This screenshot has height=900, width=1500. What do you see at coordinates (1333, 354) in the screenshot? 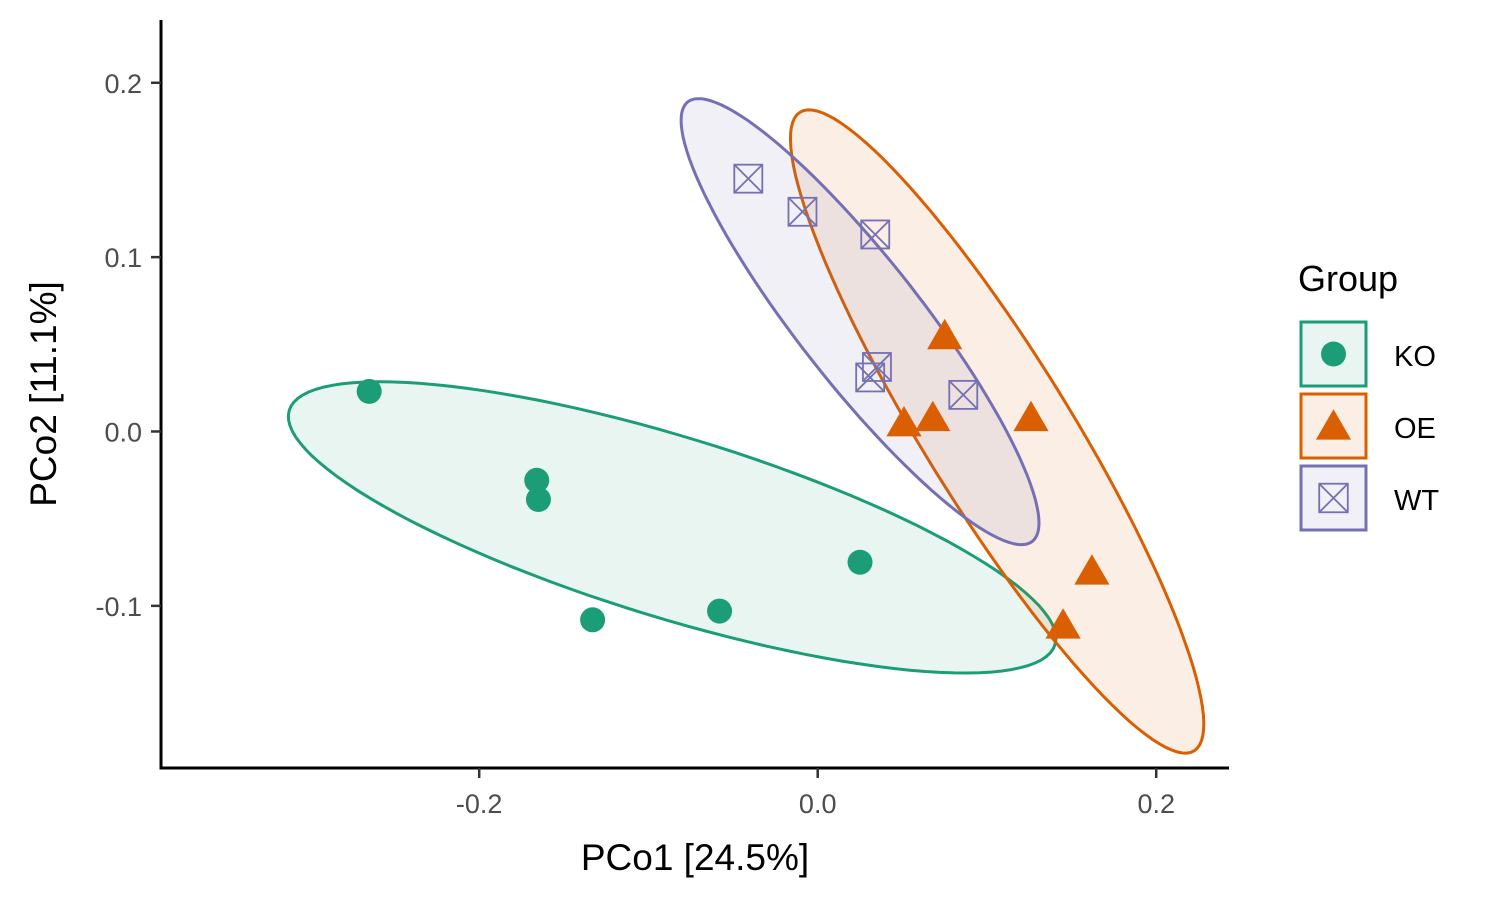
I see `legend-key-circle` at bounding box center [1333, 354].